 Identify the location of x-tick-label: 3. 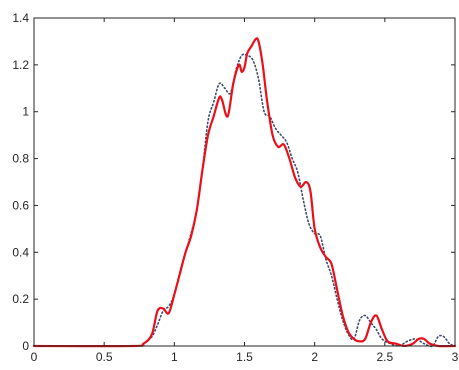
(455, 357).